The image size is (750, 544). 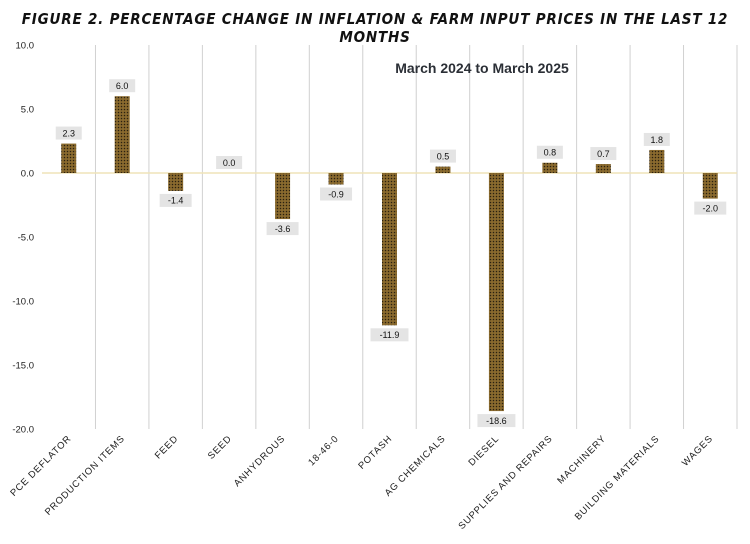 What do you see at coordinates (27, 174) in the screenshot?
I see `y-tick-label: 0.0` at bounding box center [27, 174].